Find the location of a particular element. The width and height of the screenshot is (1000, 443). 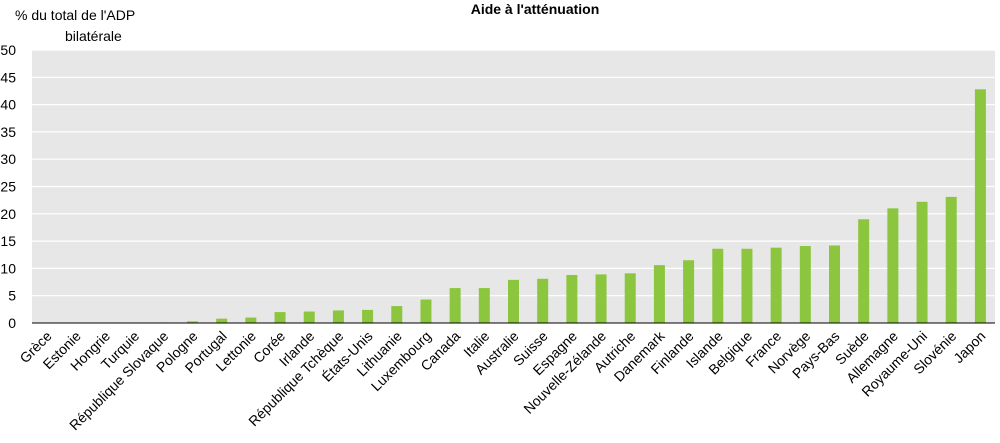

y-tick-label: 5 is located at coordinates (12, 296).